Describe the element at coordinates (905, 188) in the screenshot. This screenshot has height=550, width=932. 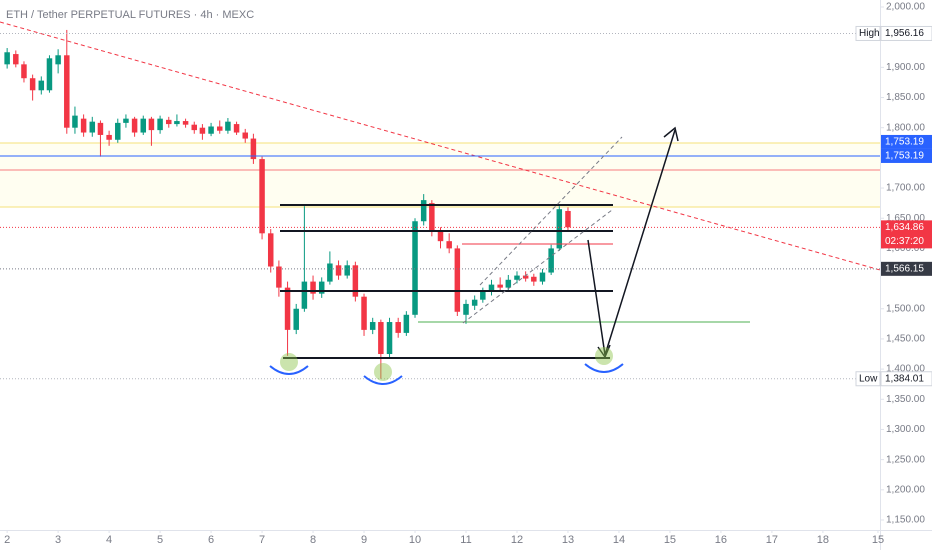
I see `y-tick-label: 1,700.00` at that location.